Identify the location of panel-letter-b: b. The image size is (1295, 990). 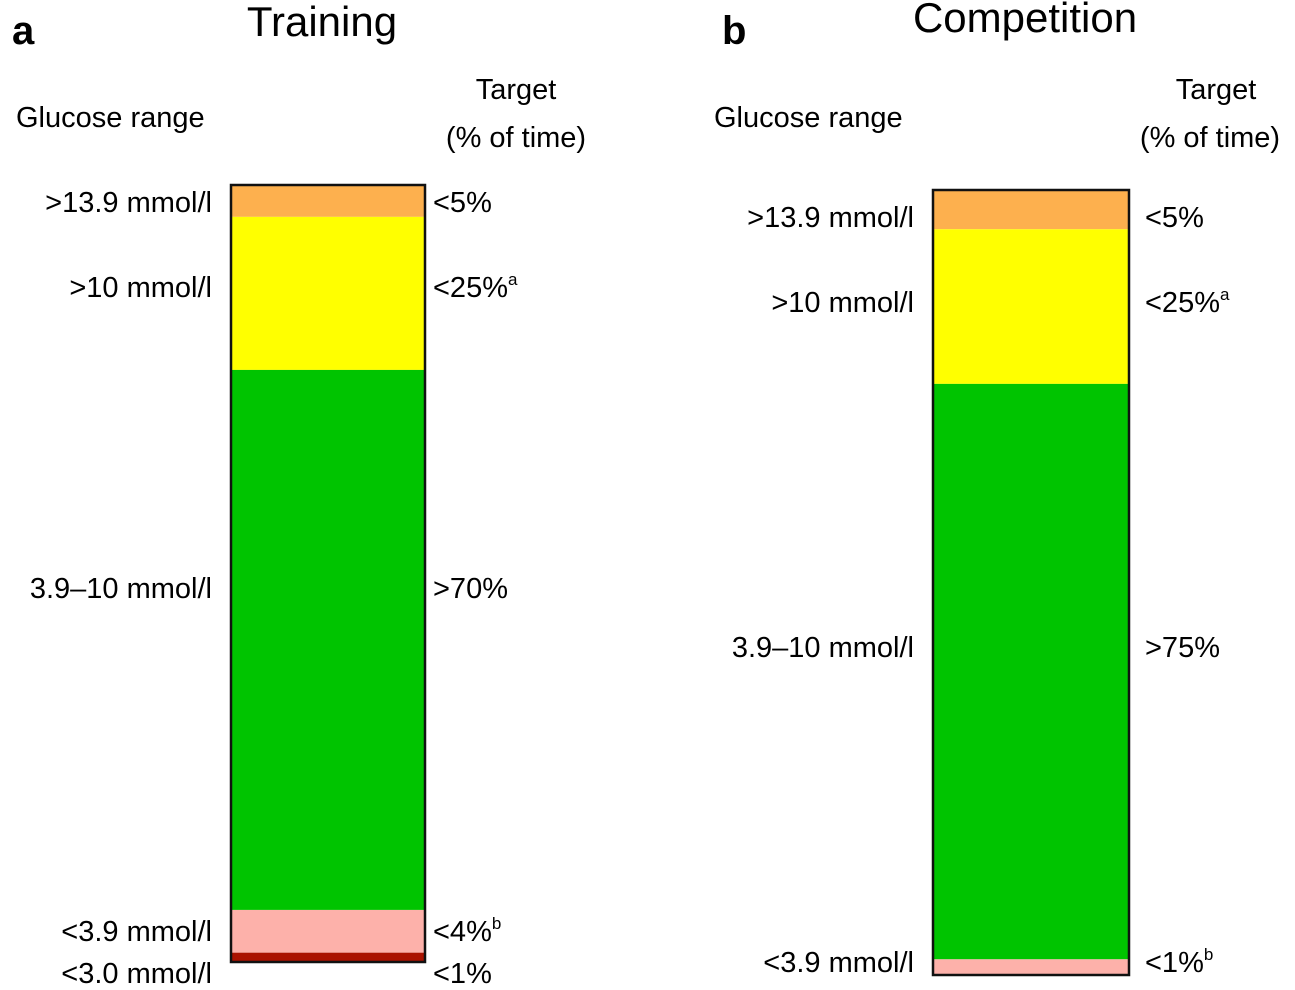
(734, 31).